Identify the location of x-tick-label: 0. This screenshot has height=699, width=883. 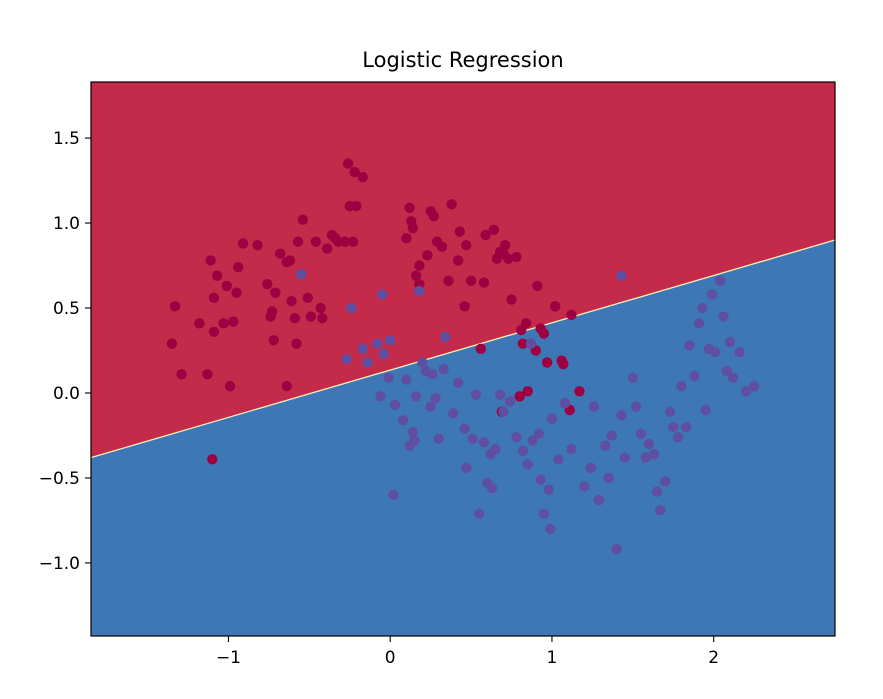
(390, 658).